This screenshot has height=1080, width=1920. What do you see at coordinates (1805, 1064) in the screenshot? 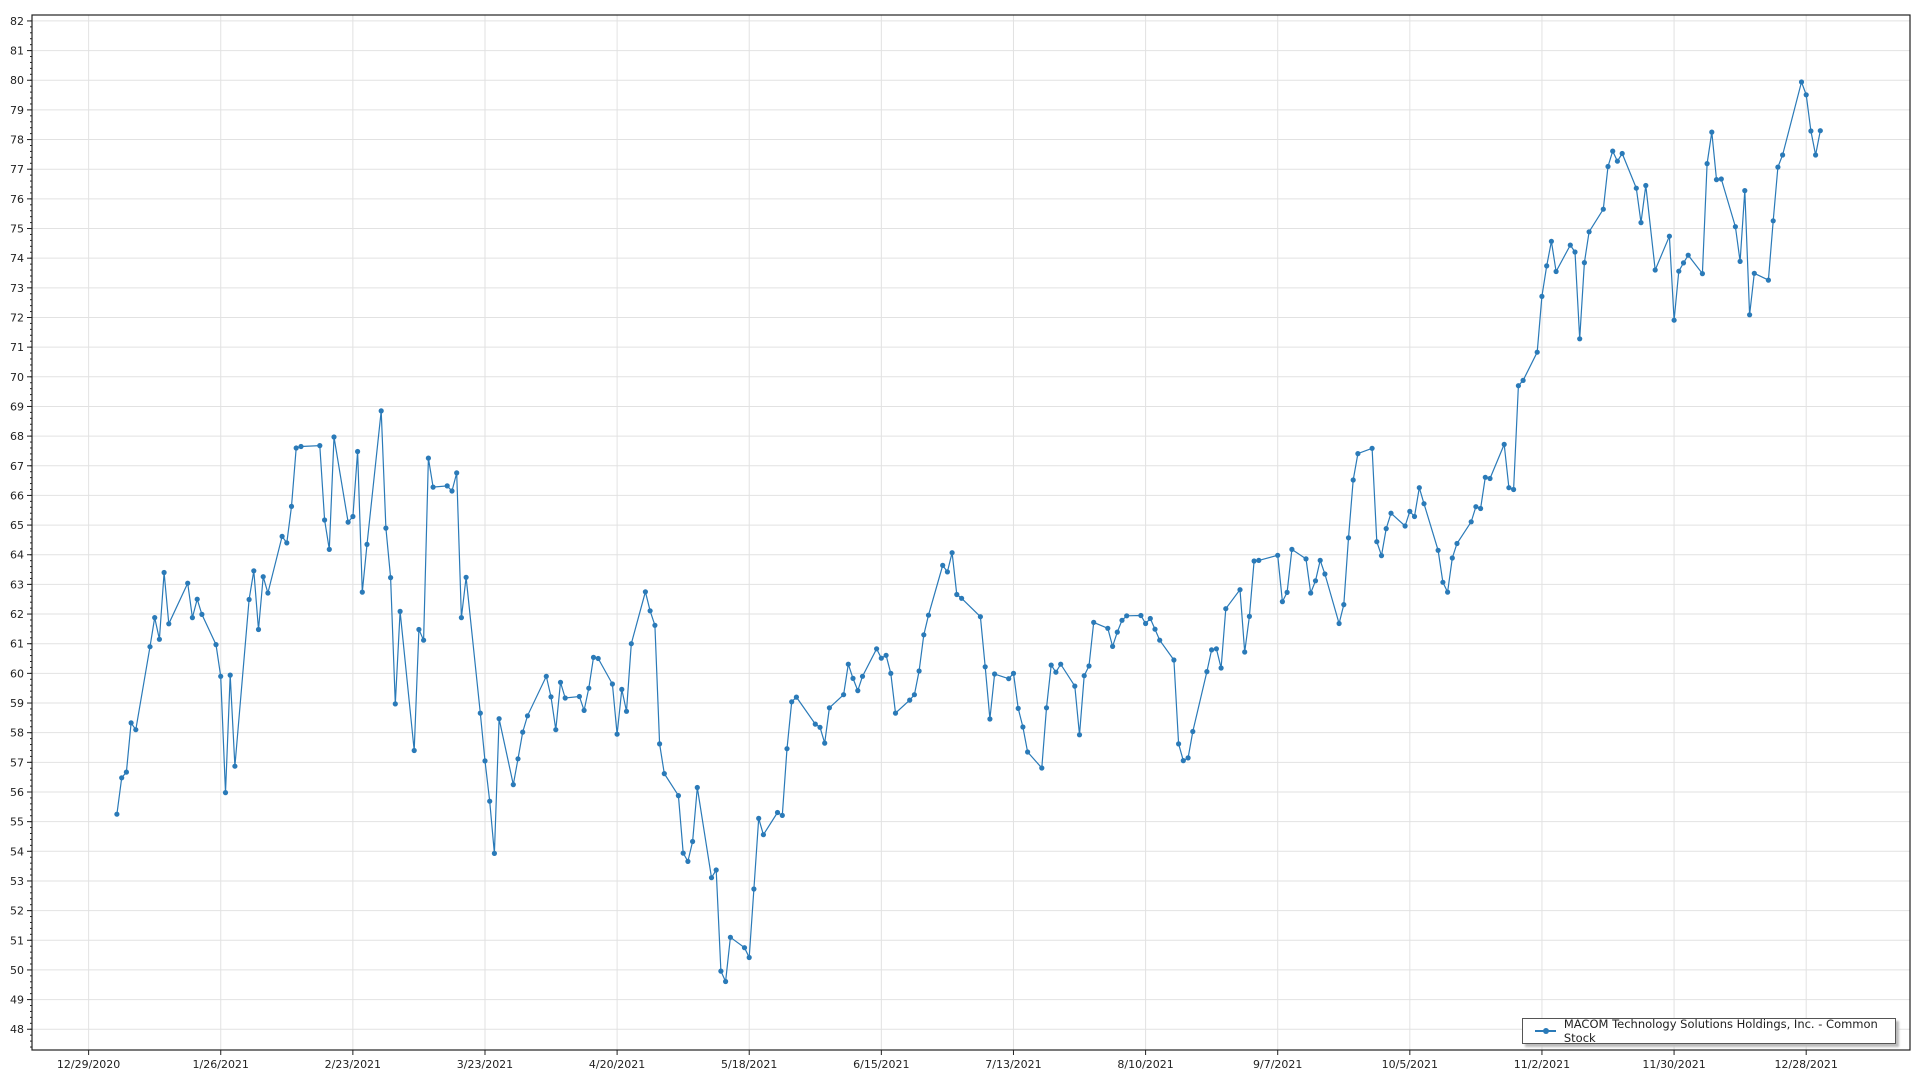
I see `x-tick-label: 12/28/2021` at bounding box center [1805, 1064].